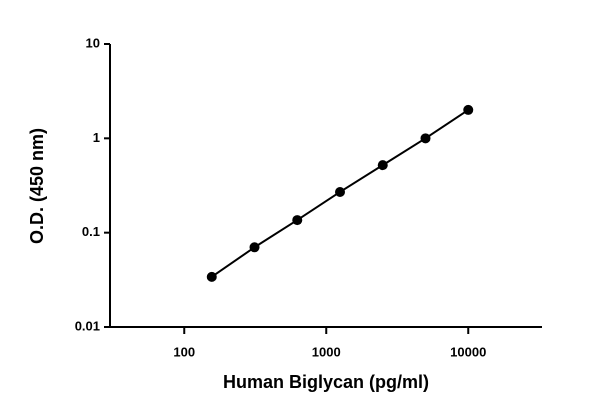  Describe the element at coordinates (326, 382) in the screenshot. I see `x-axis-label: Human Biglycan (pg/ml)` at that location.